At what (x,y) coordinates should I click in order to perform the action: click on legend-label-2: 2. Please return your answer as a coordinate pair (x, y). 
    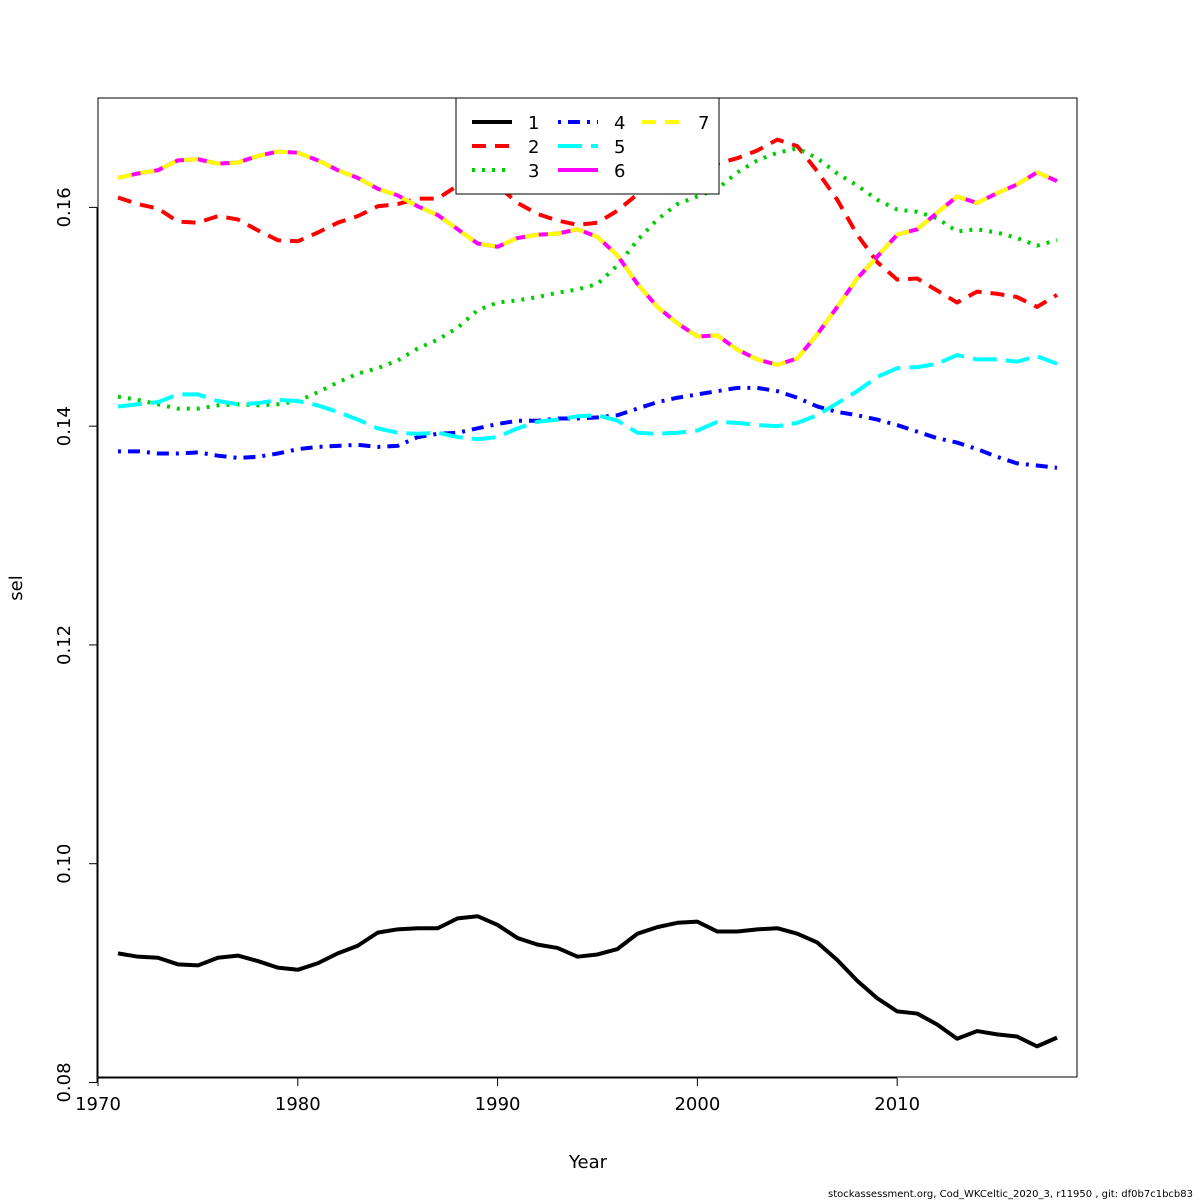
    Looking at the image, I should click on (533, 147).